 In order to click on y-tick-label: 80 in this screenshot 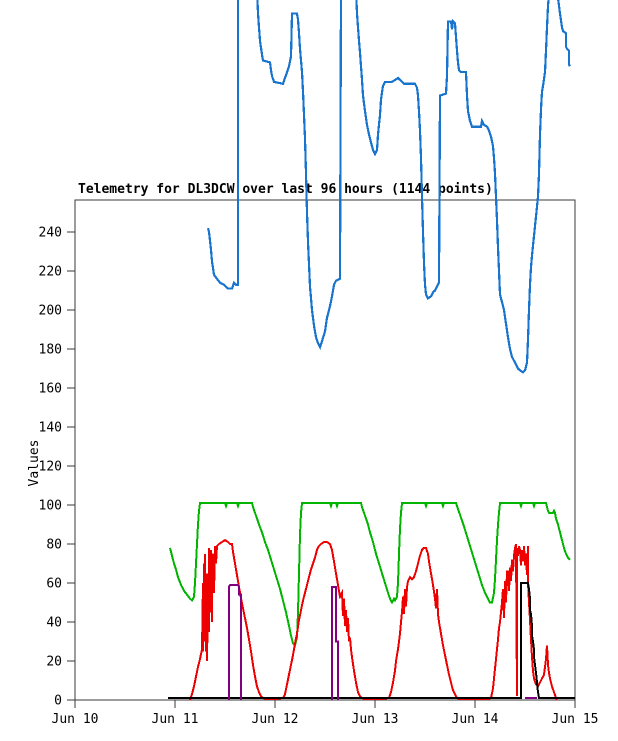, I will do `click(54, 545)`.